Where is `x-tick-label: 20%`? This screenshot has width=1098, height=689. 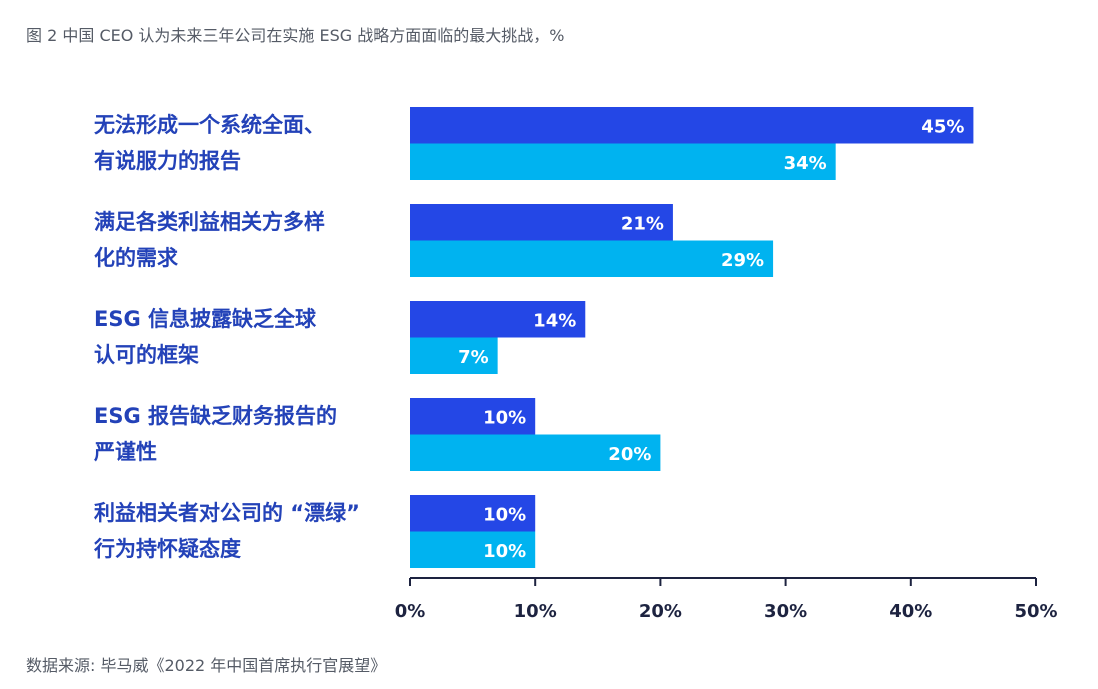
x-tick-label: 20% is located at coordinates (660, 611).